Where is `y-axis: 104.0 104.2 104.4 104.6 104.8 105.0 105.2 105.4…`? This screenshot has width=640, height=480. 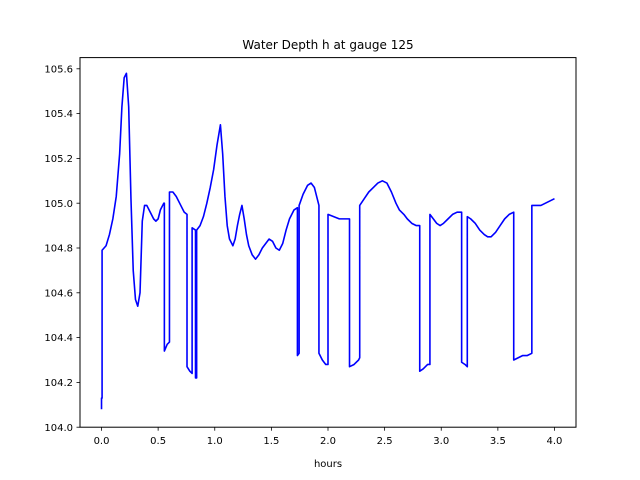 y-axis: 104.0 104.2 104.4 104.6 104.8 105.0 105.2 105.4… is located at coordinates (62, 249).